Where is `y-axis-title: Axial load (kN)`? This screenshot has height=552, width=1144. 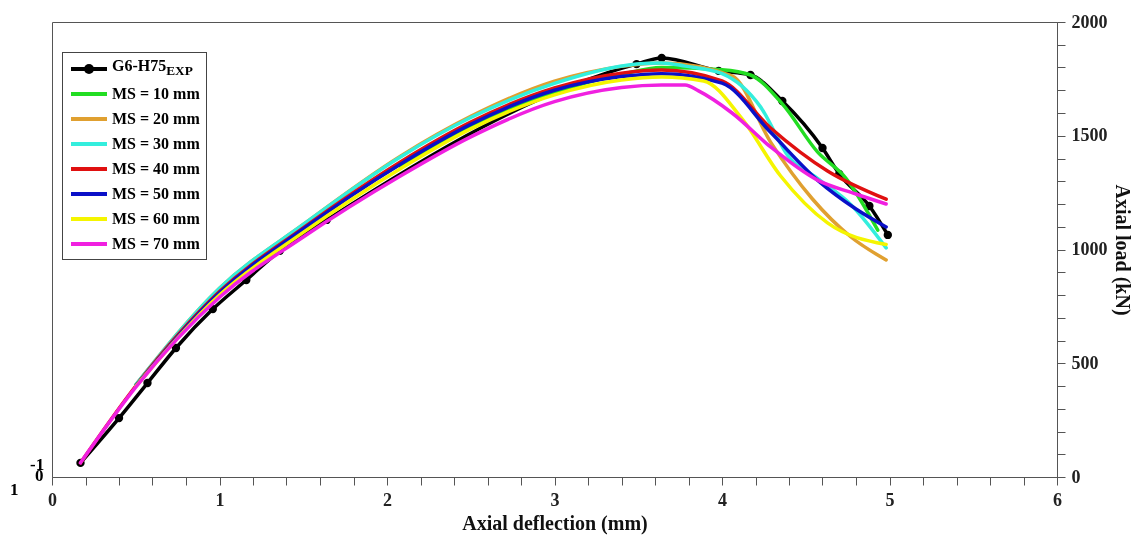 y-axis-title: Axial load (kN) is located at coordinates (1122, 250).